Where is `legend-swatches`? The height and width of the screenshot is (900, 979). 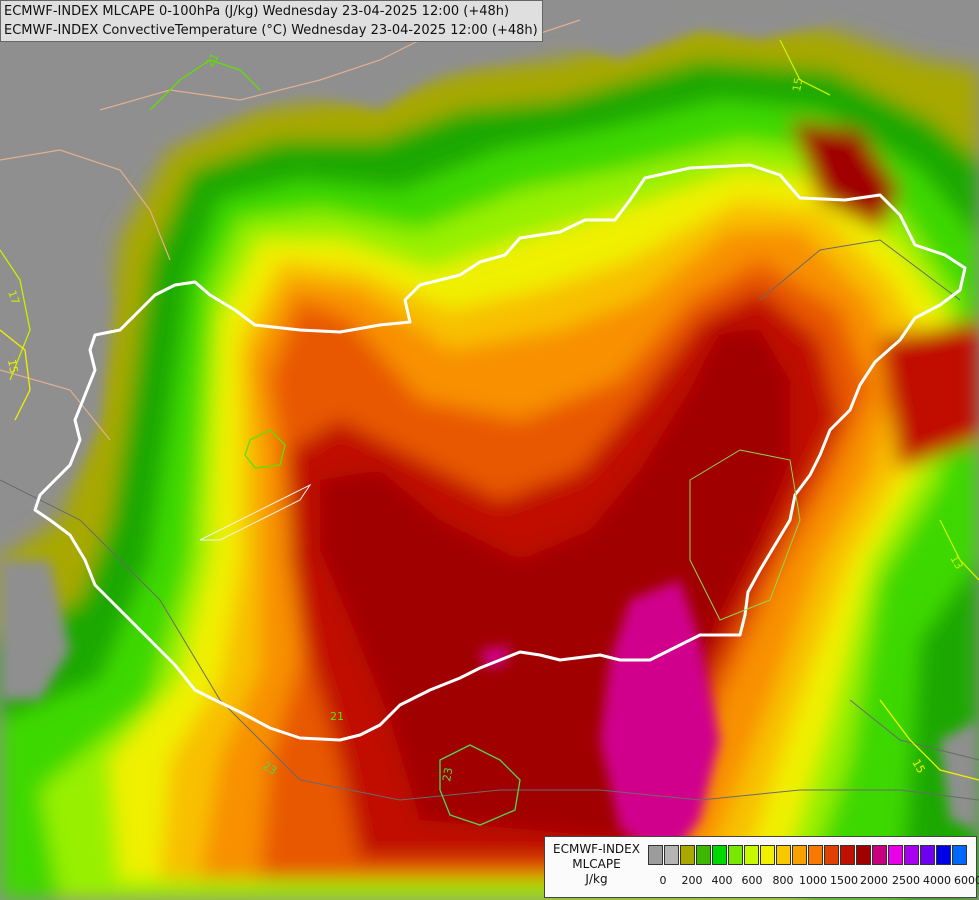 legend-swatches is located at coordinates (808, 855).